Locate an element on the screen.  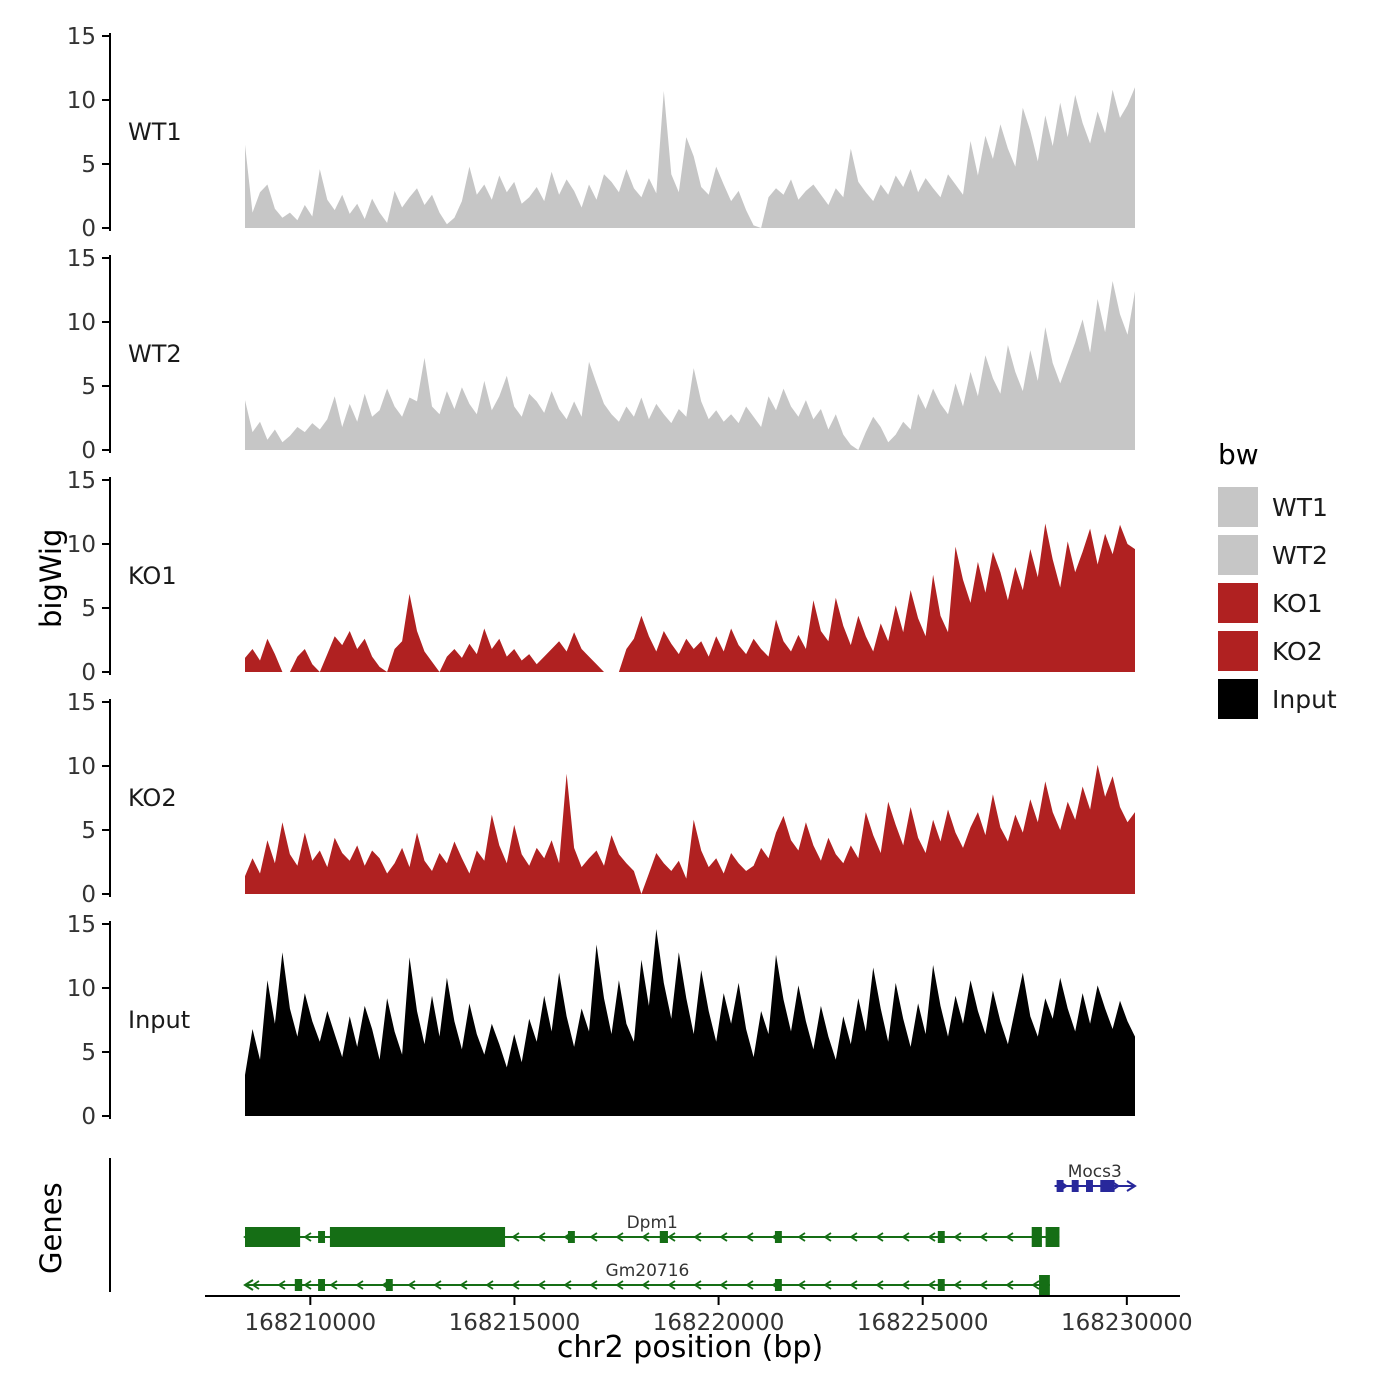
legend-entry-WT2: WT2 is located at coordinates (1277, 555).